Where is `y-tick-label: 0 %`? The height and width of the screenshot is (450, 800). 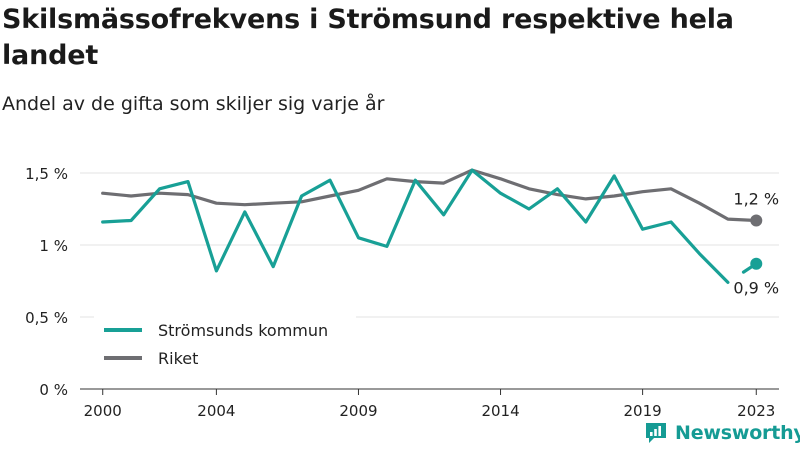
y-tick-label: 0 % is located at coordinates (53, 390).